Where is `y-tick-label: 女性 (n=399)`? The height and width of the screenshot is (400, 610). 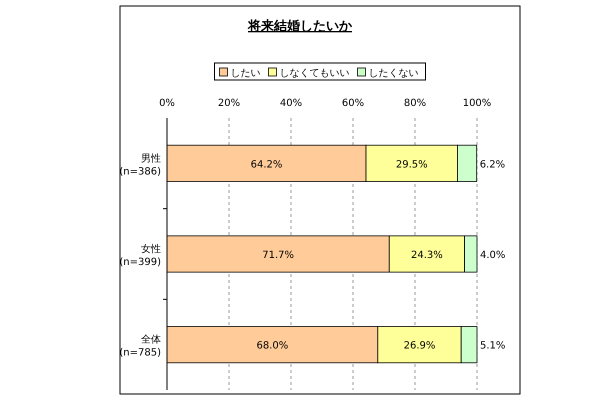
y-tick-label: 女性 (n=399) is located at coordinates (140, 255).